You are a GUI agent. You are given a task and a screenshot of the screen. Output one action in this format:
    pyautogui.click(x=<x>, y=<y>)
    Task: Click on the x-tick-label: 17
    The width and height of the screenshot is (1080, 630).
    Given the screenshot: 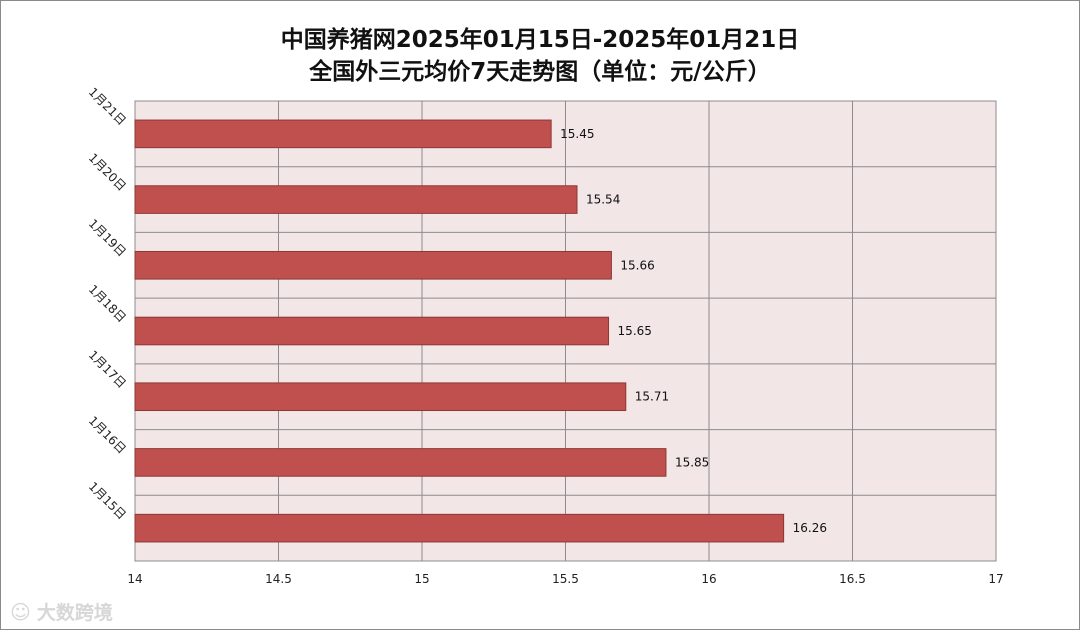 What is the action you would take?
    pyautogui.click(x=995, y=579)
    